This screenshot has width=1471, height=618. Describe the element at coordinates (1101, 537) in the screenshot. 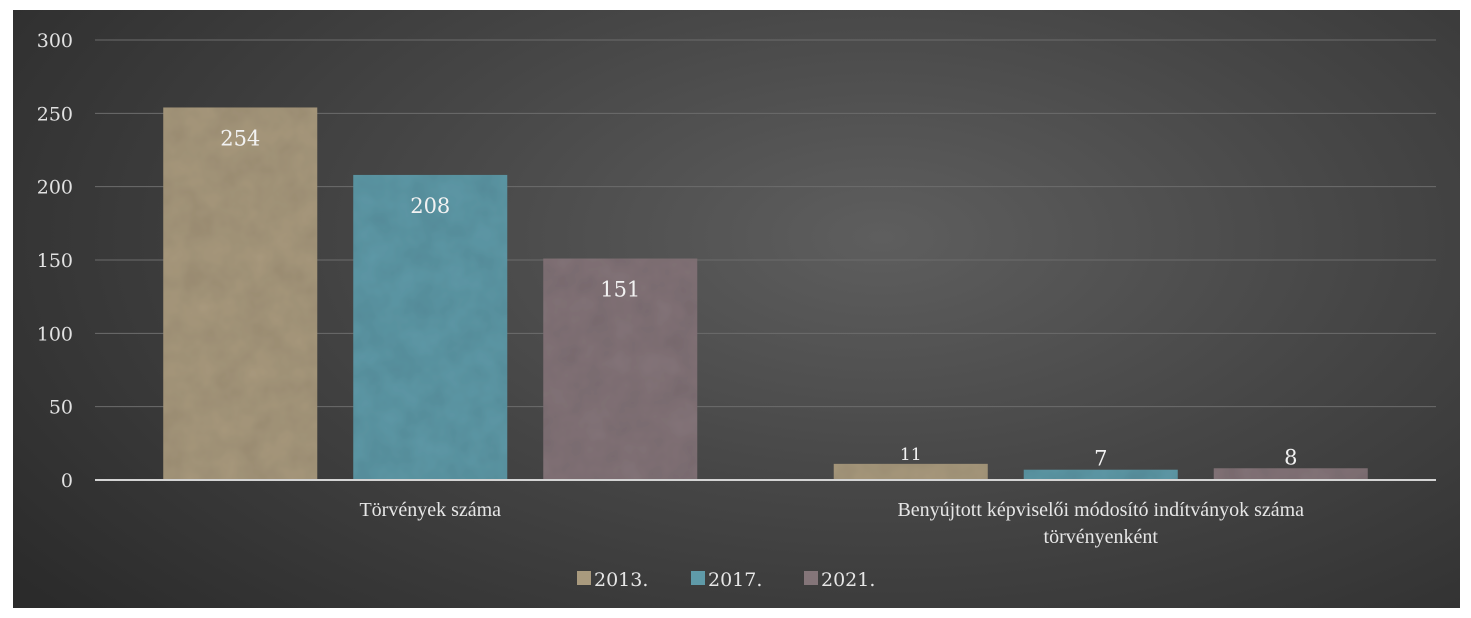

I see `x-category-label: törvényenként` at that location.